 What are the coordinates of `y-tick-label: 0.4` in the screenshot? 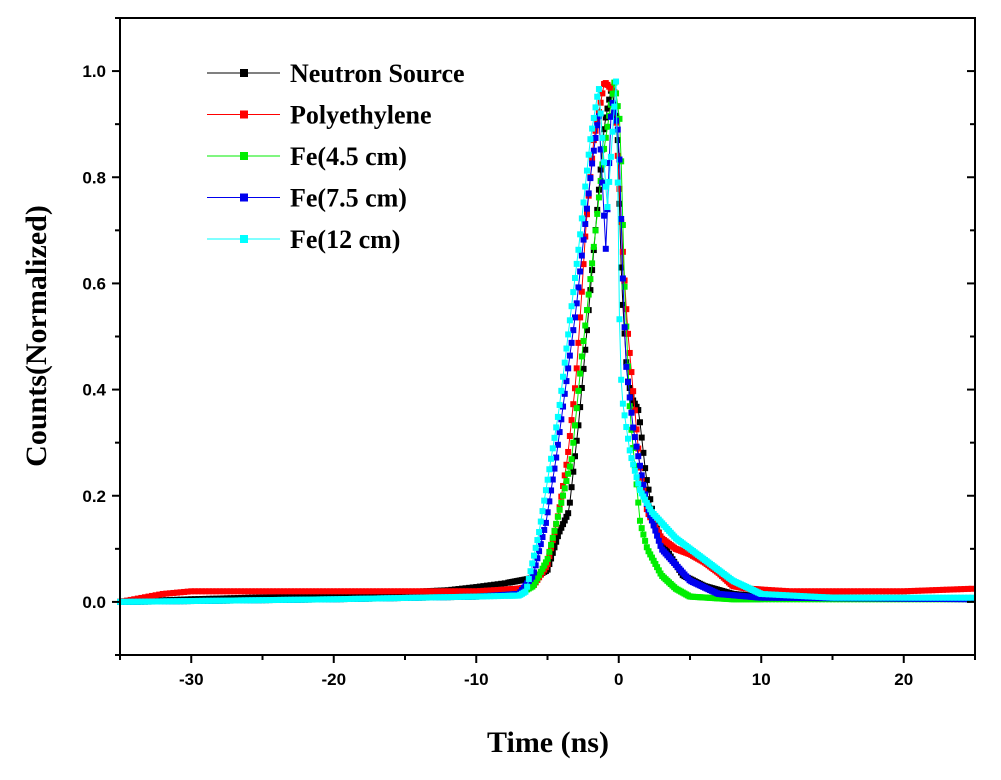 It's located at (94, 390).